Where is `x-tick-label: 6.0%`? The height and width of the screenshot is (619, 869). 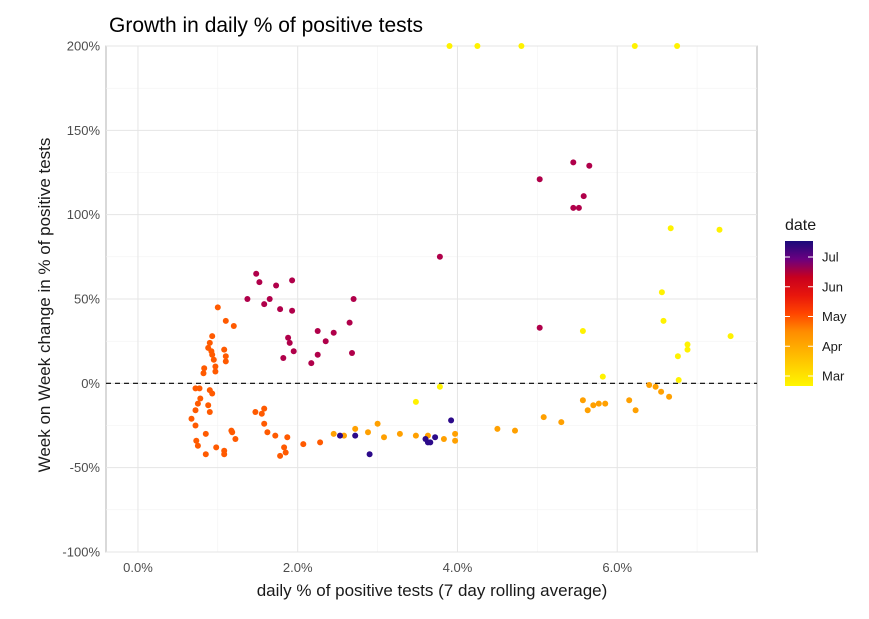
x-tick-label: 6.0% is located at coordinates (617, 567).